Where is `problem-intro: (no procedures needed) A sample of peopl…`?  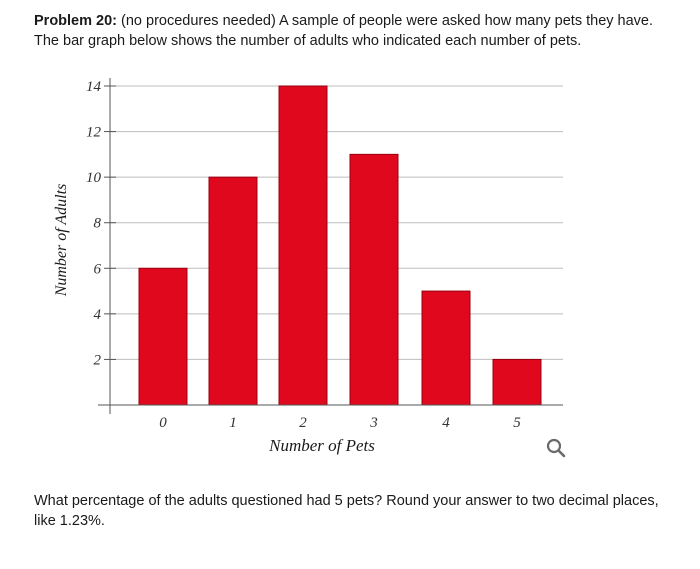 problem-intro: (no procedures needed) A sample of peopl… is located at coordinates (385, 21).